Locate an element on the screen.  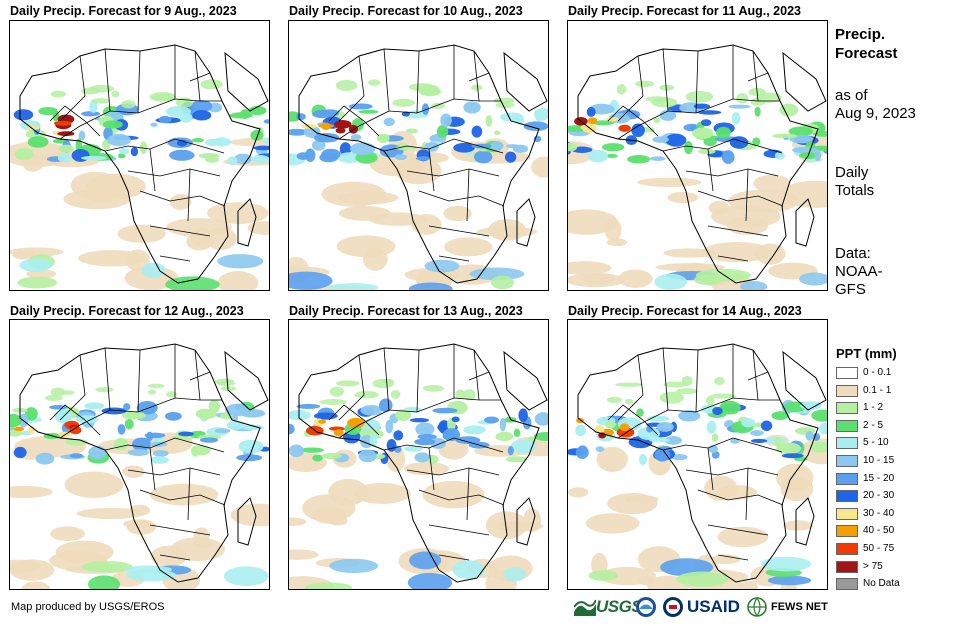
data-source-label: Data: is located at coordinates (853, 253).